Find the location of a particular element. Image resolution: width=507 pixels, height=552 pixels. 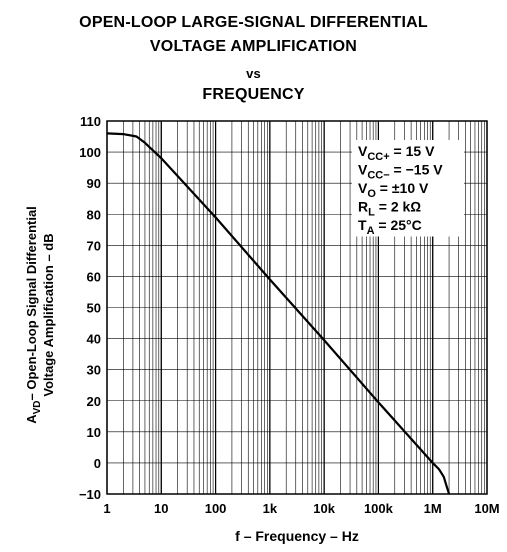

x-tick-label: 10 is located at coordinates (161, 508).